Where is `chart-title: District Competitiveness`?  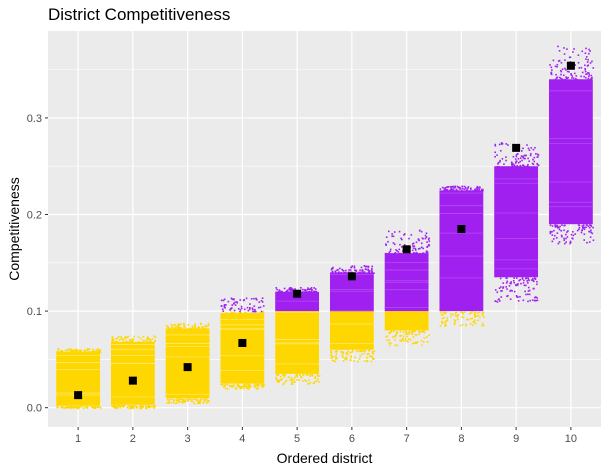 chart-title: District Competitiveness is located at coordinates (139, 14).